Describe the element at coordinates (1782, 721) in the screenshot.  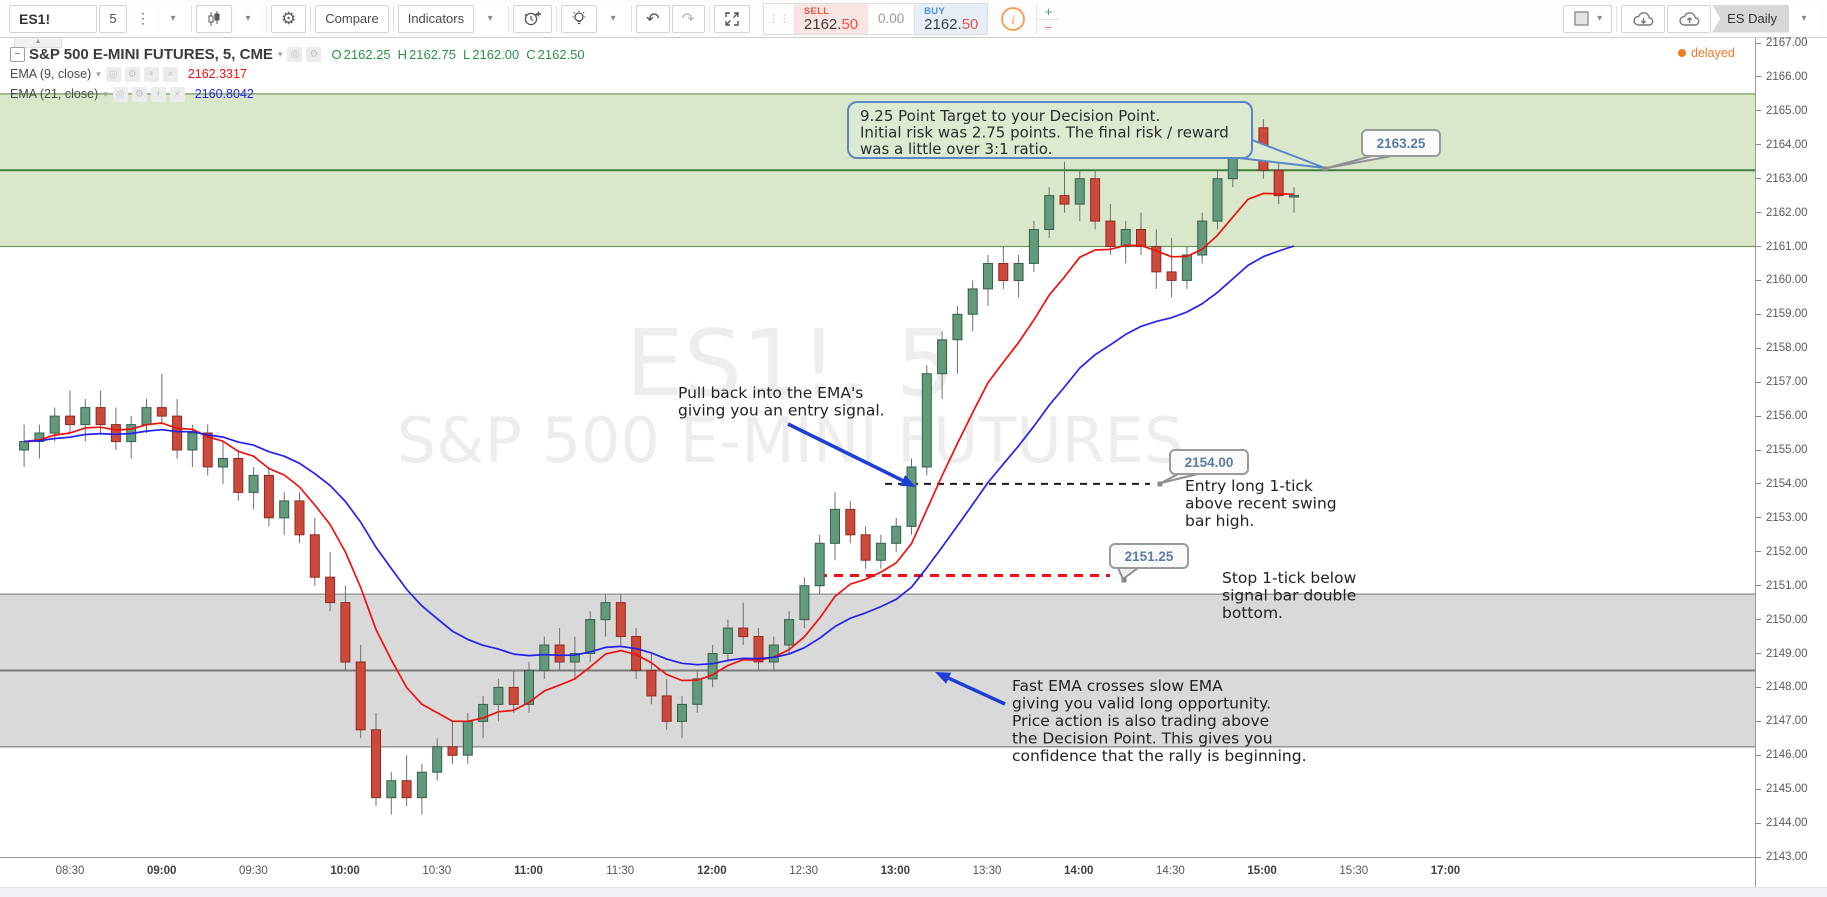
I see `price-tick: 2147.00` at that location.